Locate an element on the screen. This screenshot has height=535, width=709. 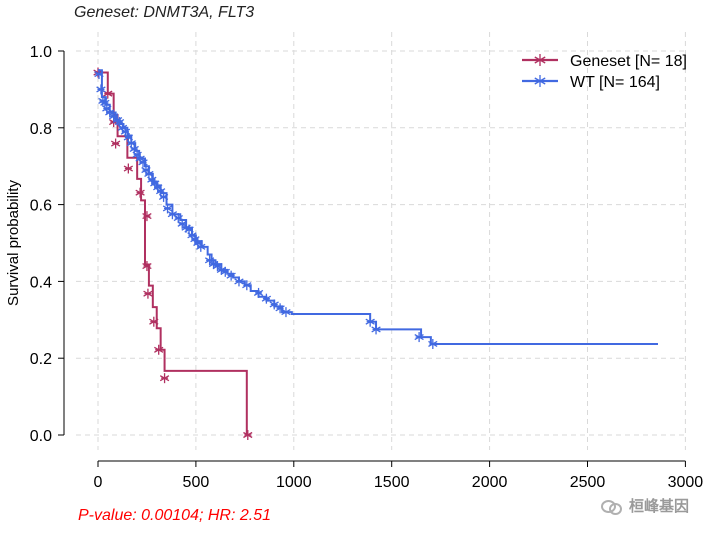
y-tick-label: 1.0 is located at coordinates (41, 52).